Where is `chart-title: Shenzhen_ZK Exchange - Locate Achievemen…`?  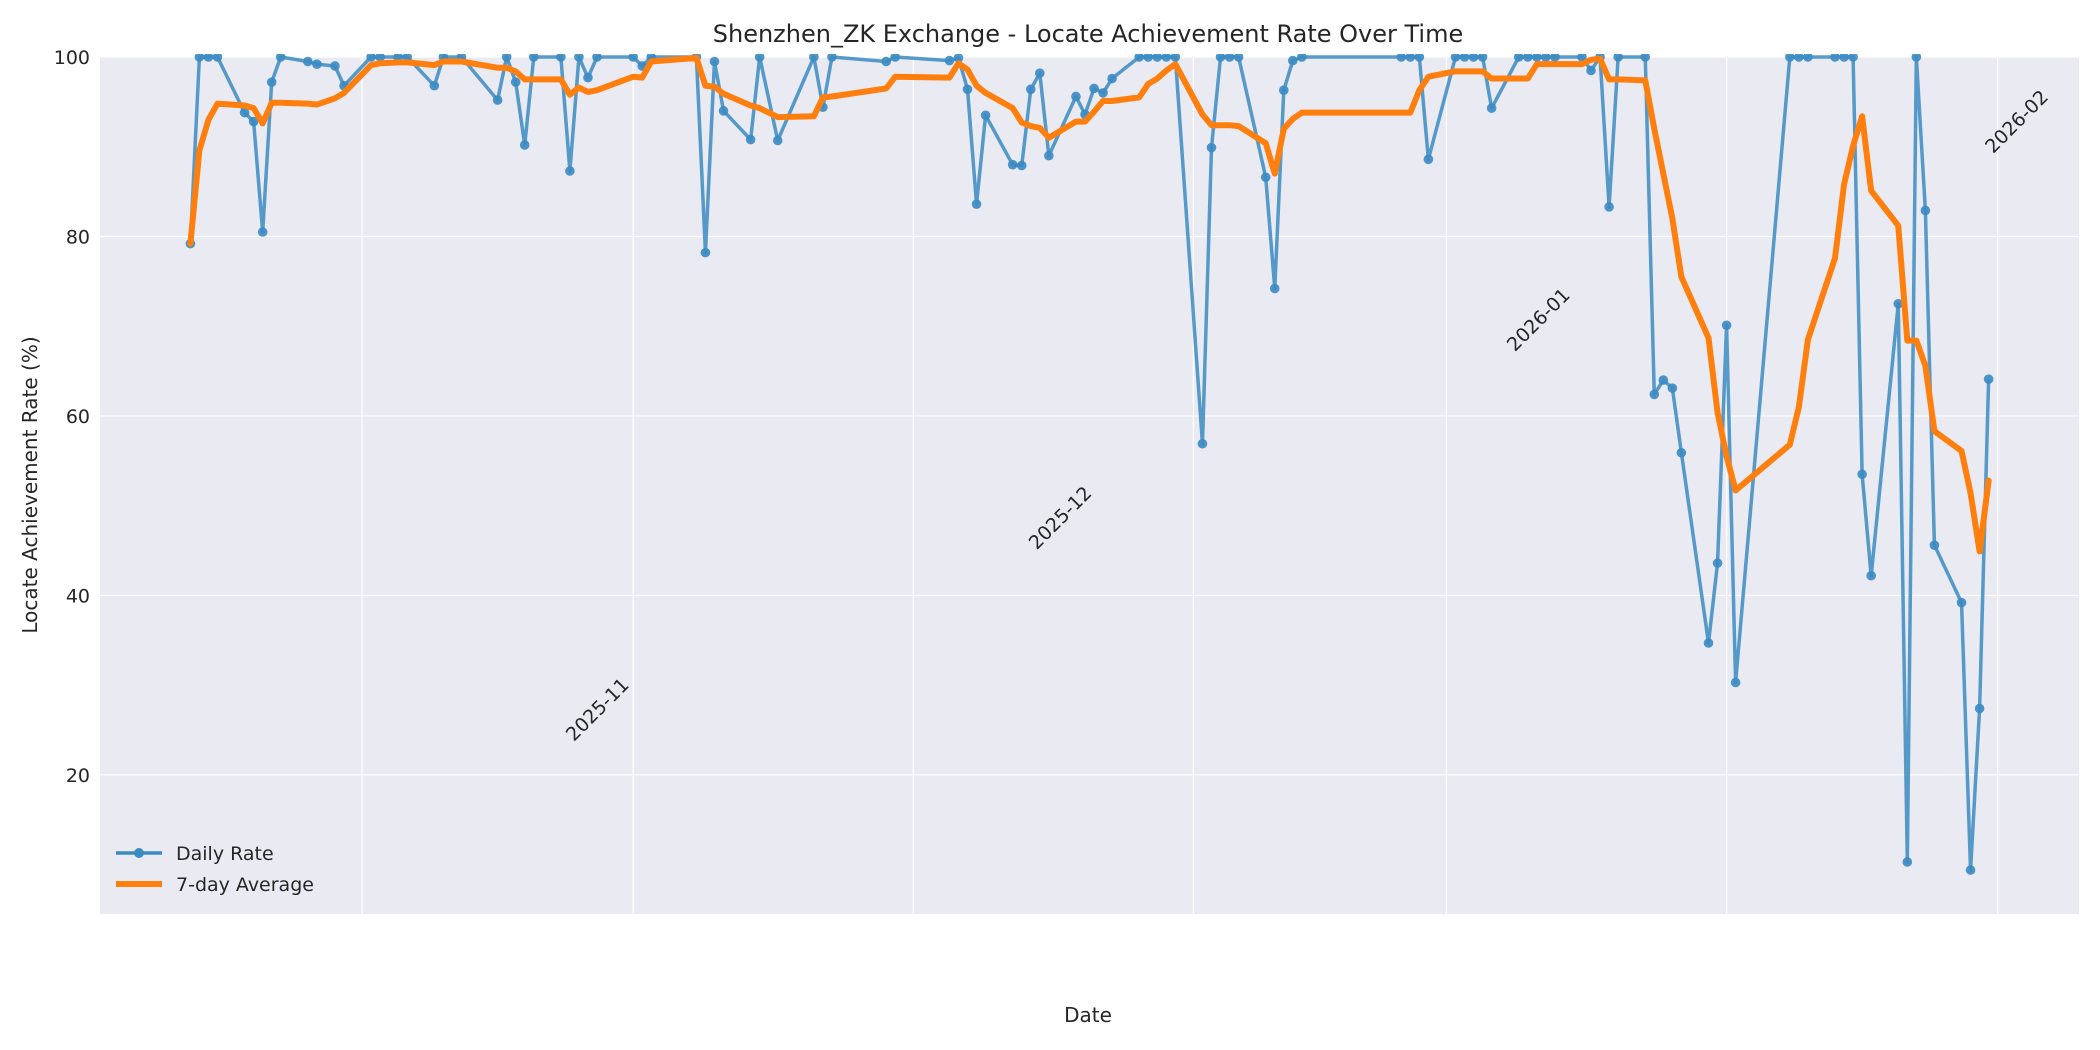 chart-title: Shenzhen_ZK Exchange - Locate Achievemen… is located at coordinates (1088, 34).